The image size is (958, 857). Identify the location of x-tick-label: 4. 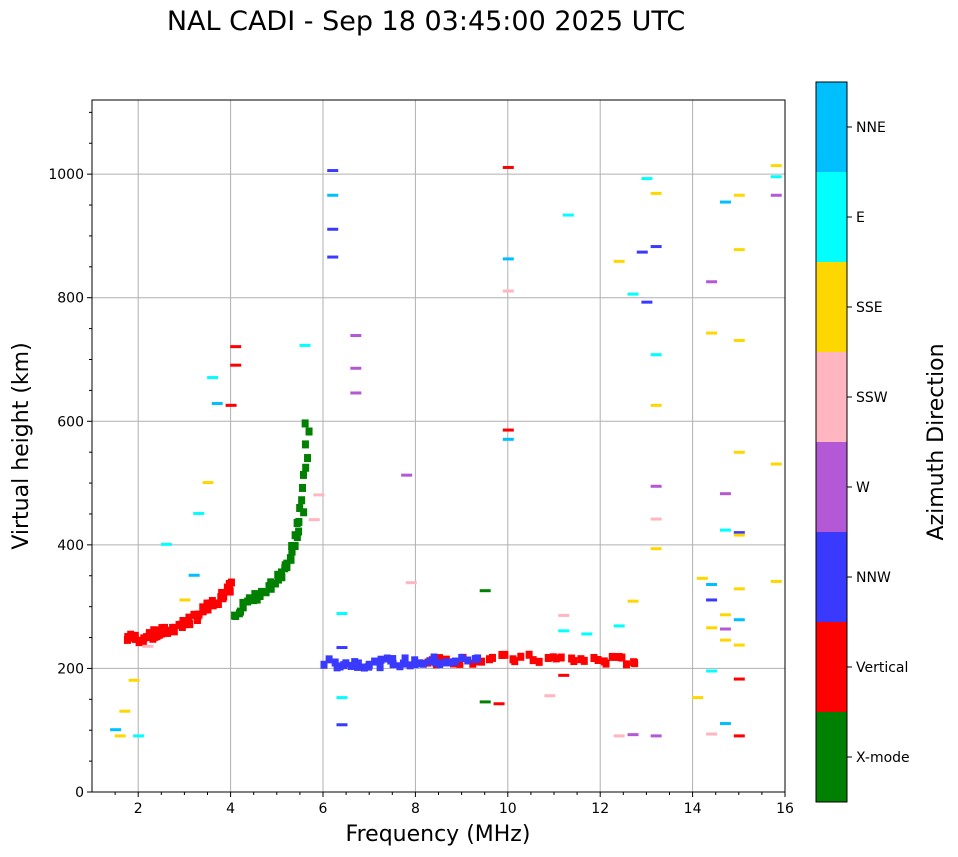
(230, 809).